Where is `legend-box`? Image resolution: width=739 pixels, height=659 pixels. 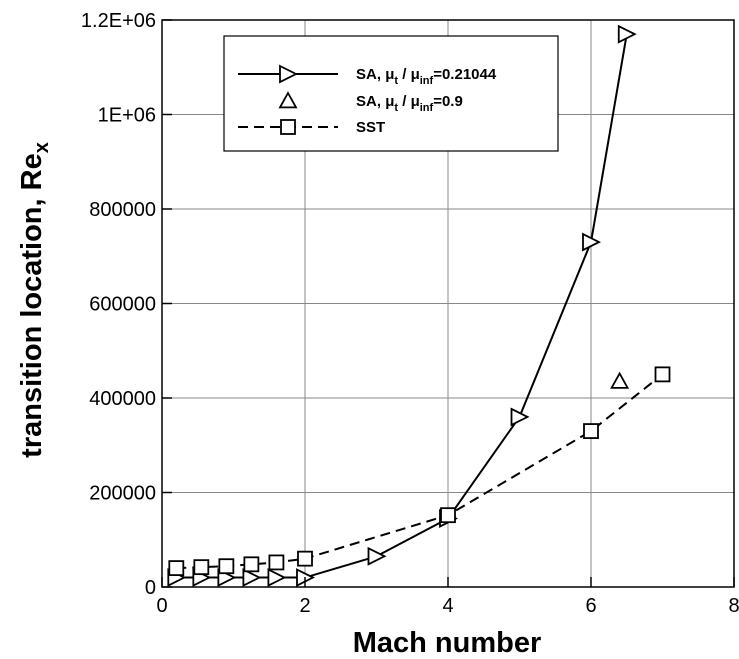 legend-box is located at coordinates (391, 93).